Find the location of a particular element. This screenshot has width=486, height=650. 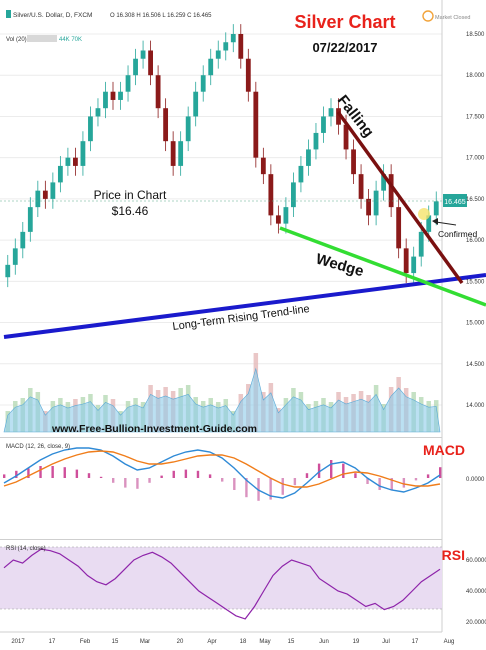

x-tick-label: Aug is located at coordinates (449, 642).